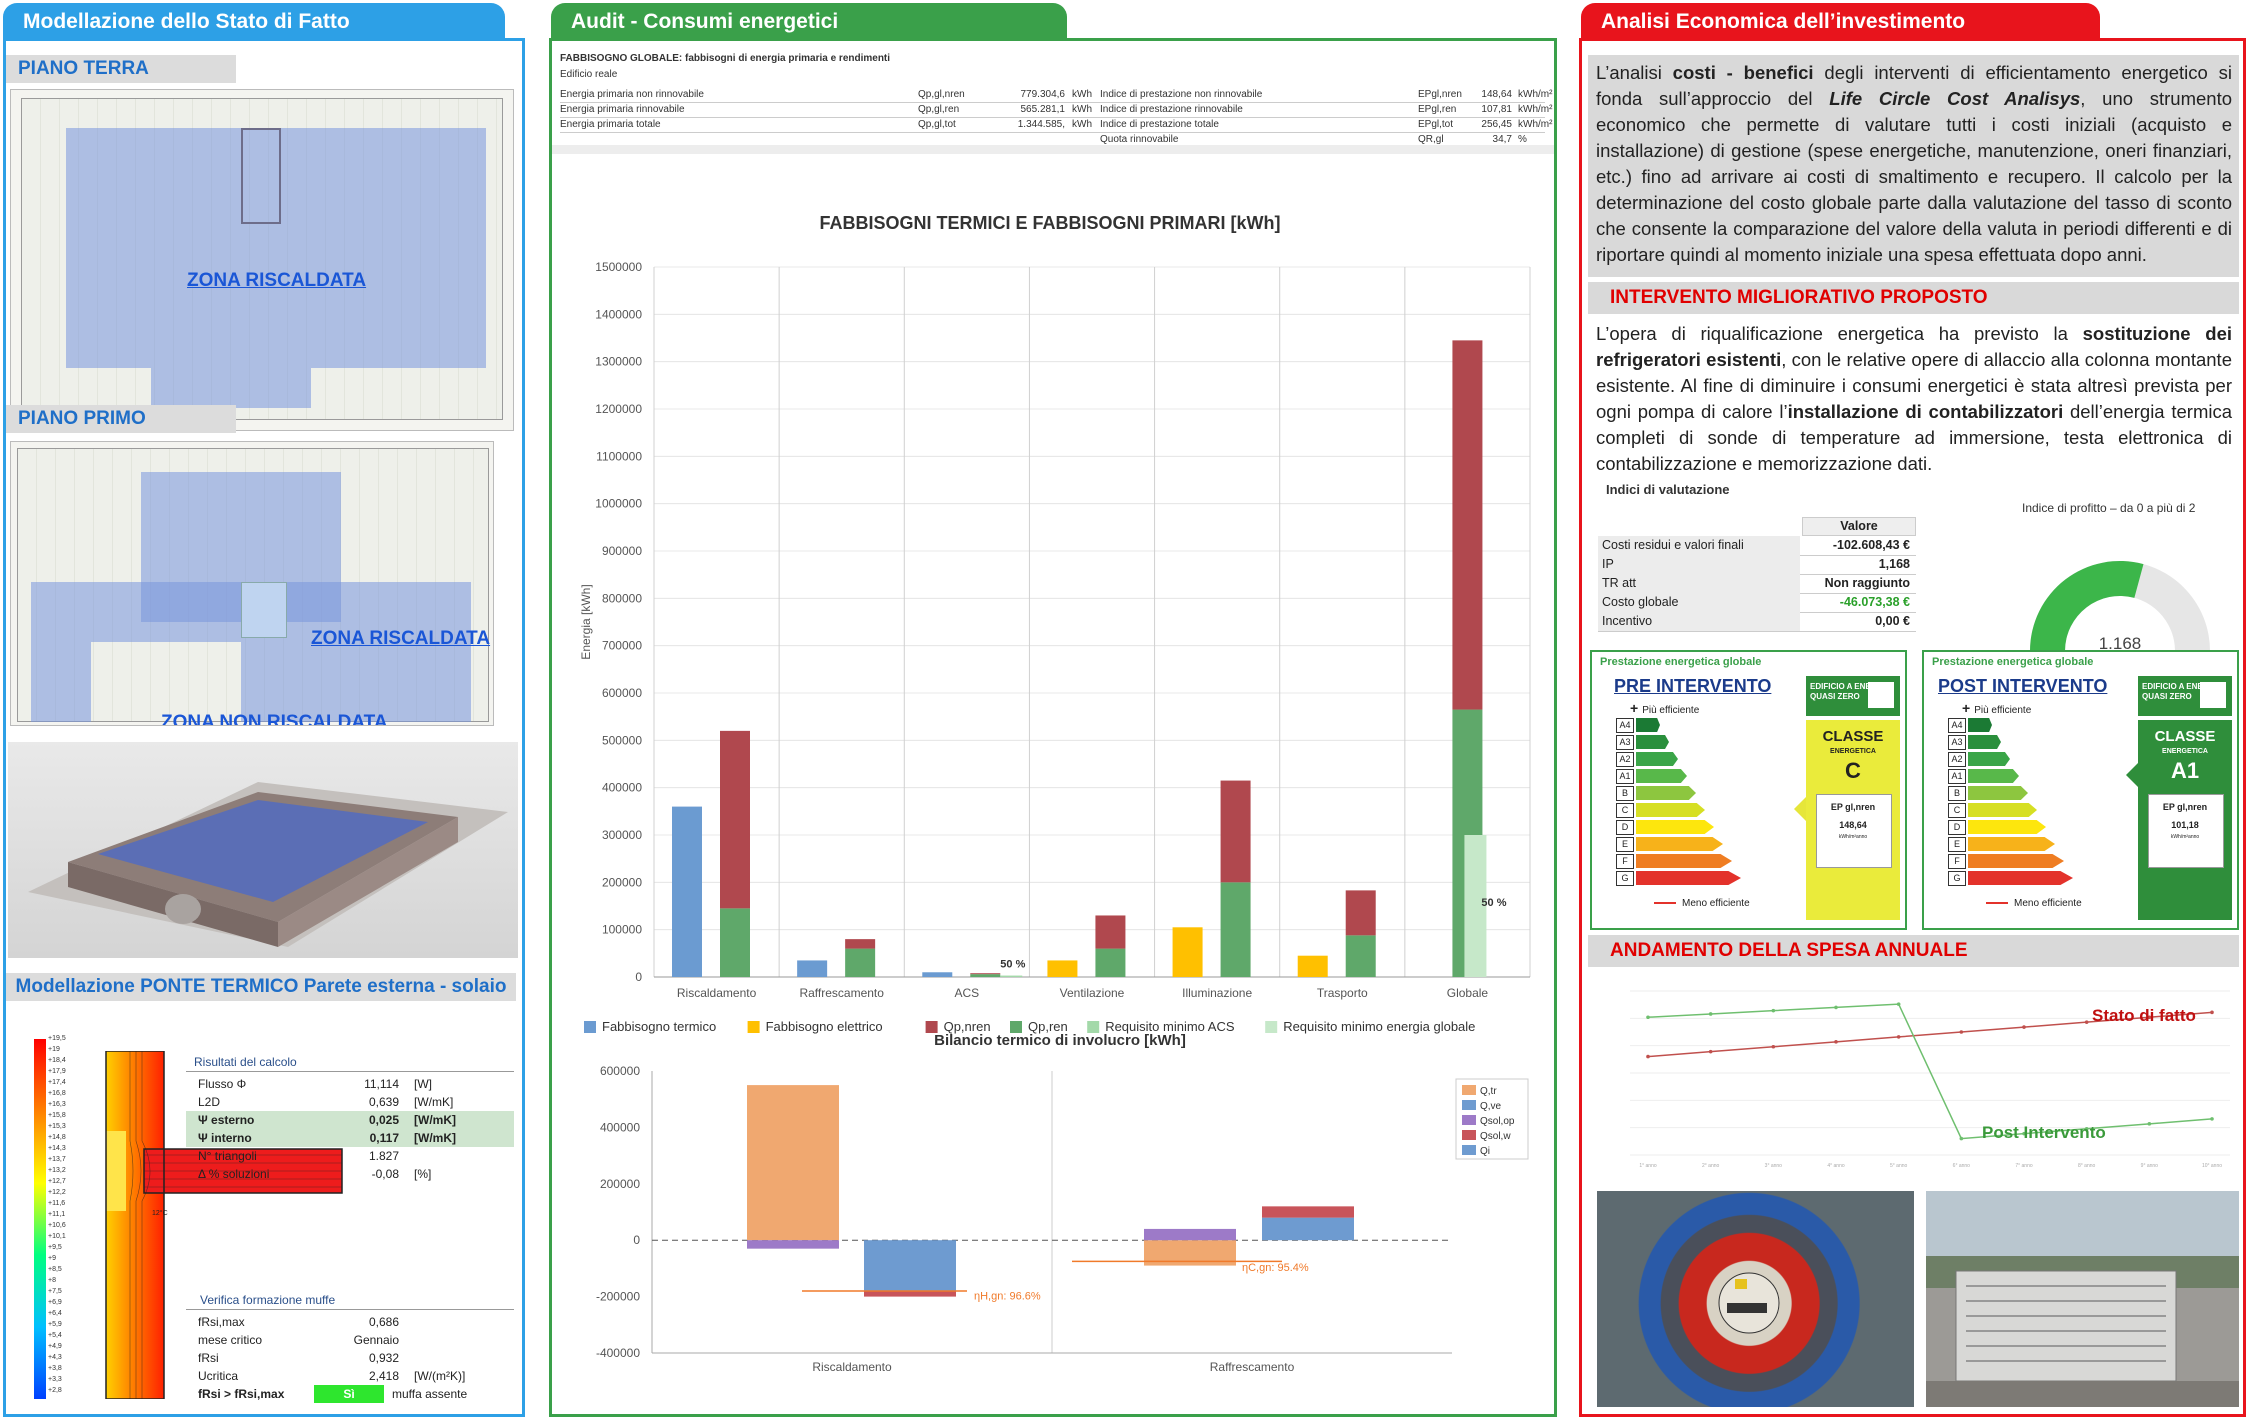 The height and width of the screenshot is (1420, 2250). What do you see at coordinates (1436, 124) in the screenshot?
I see `fabbisogno-cell: EPgl,tot` at bounding box center [1436, 124].